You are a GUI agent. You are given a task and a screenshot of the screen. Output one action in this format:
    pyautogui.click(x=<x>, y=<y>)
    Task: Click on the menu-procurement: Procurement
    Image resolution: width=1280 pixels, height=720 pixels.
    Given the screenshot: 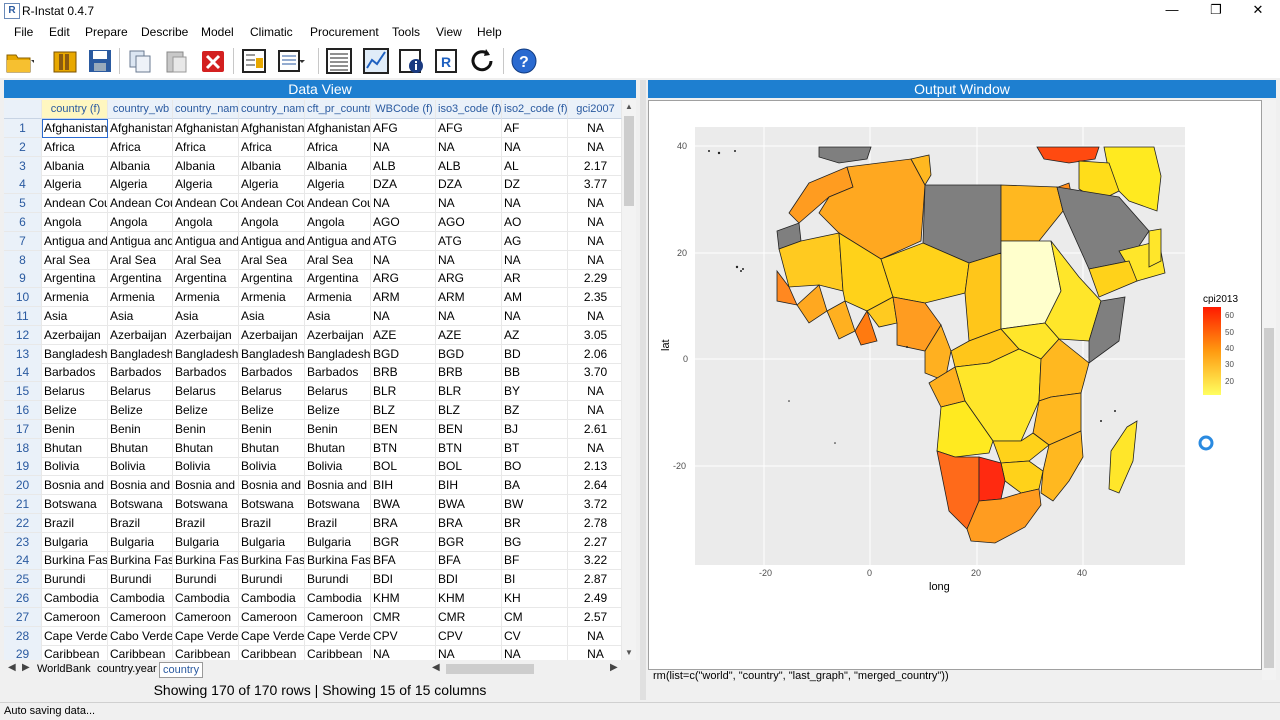 What is the action you would take?
    pyautogui.click(x=344, y=32)
    